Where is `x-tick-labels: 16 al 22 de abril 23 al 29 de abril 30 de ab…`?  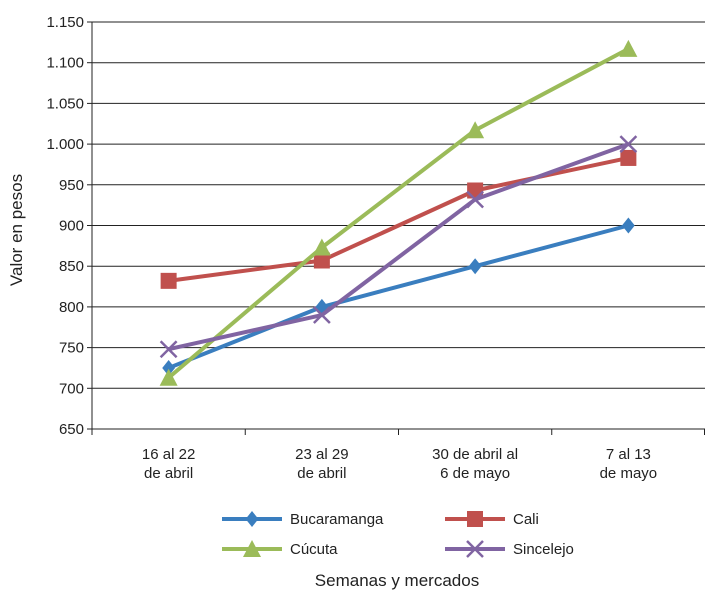 x-tick-labels: 16 al 22 de abril 23 al 29 de abril 30 de ab… is located at coordinates (399, 464).